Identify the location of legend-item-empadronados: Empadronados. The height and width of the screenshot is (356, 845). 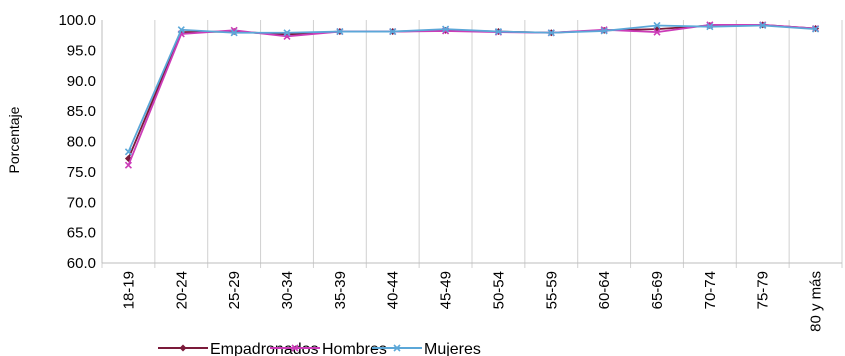
(238, 348).